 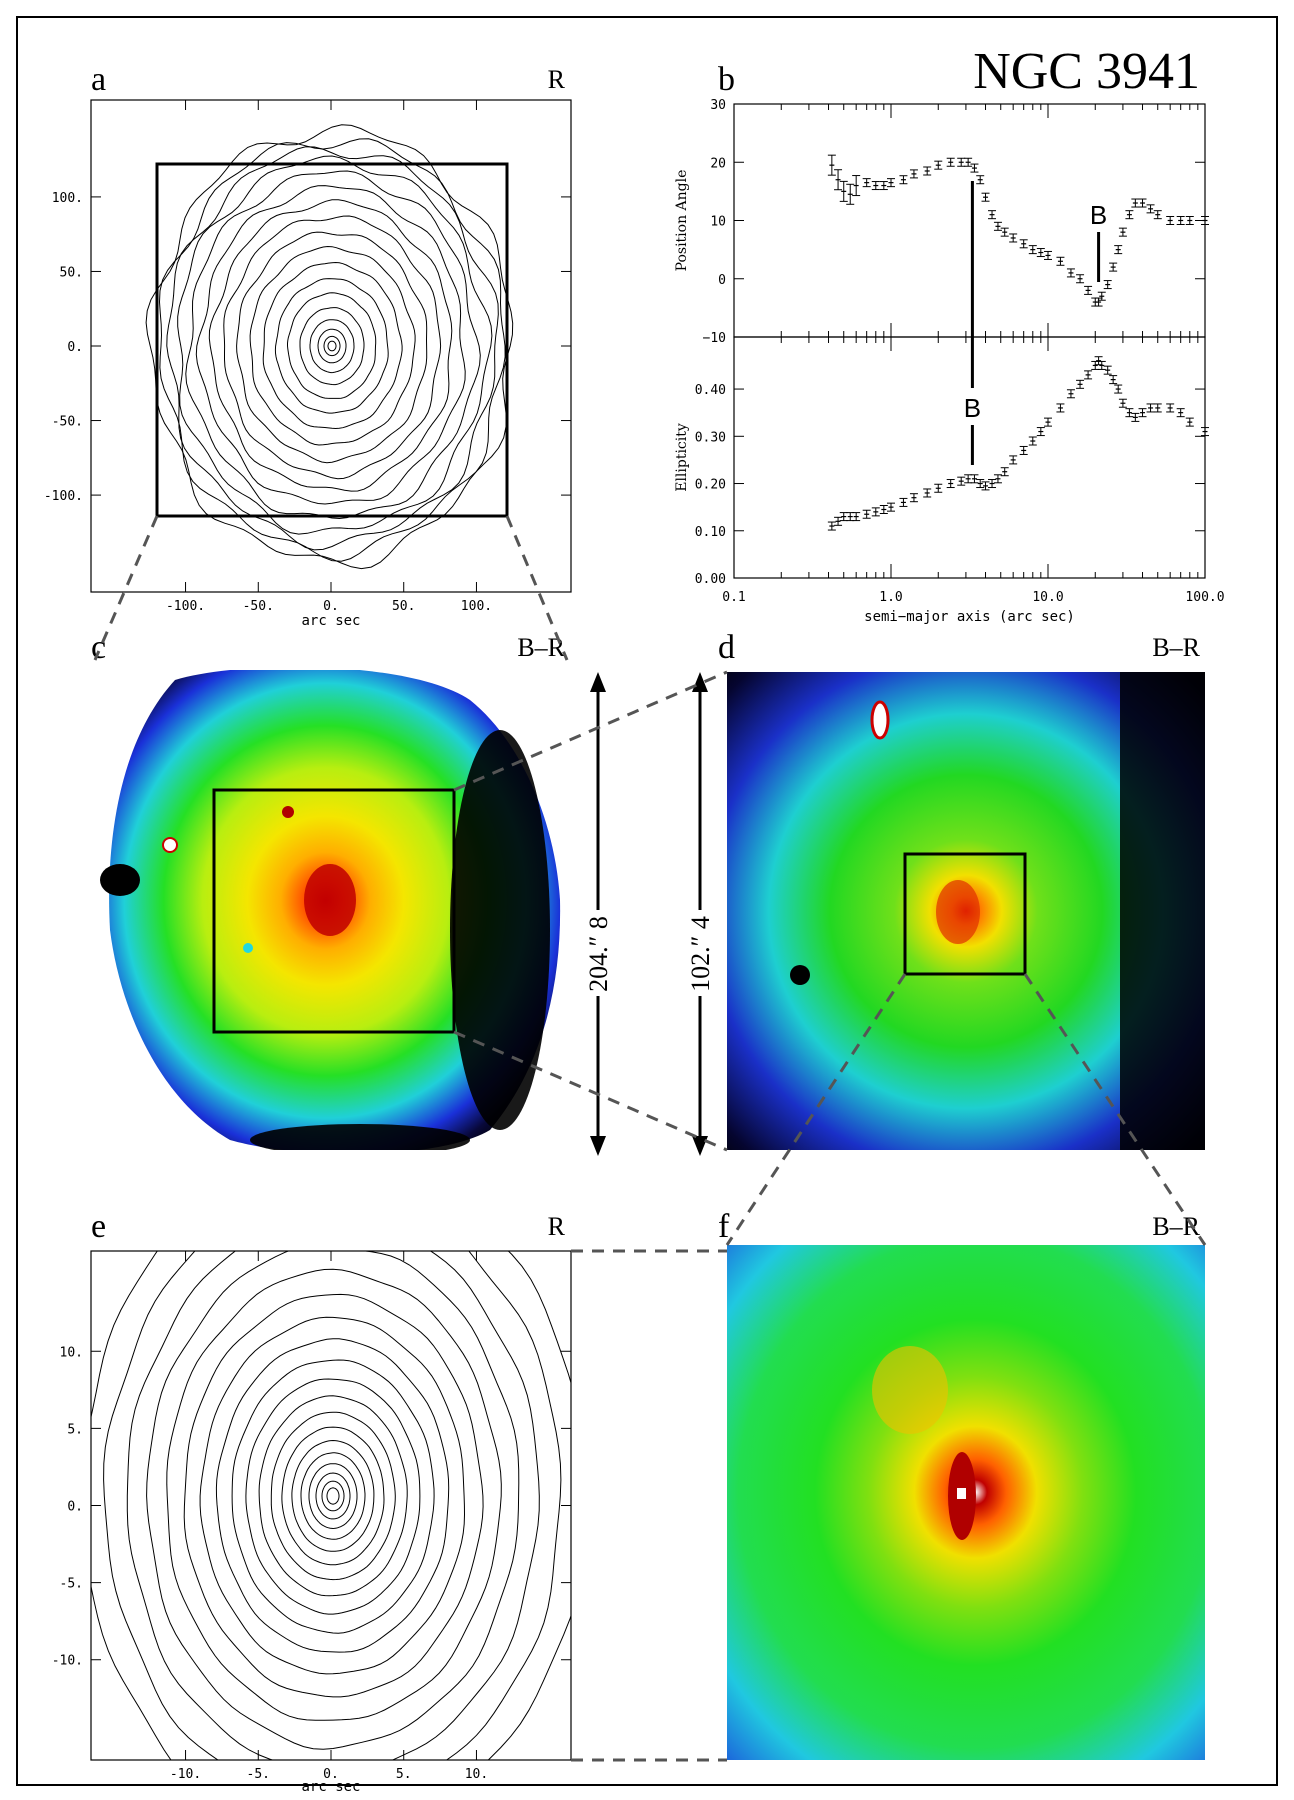 What do you see at coordinates (722, 280) in the screenshot?
I see `y-tick-label: 0` at bounding box center [722, 280].